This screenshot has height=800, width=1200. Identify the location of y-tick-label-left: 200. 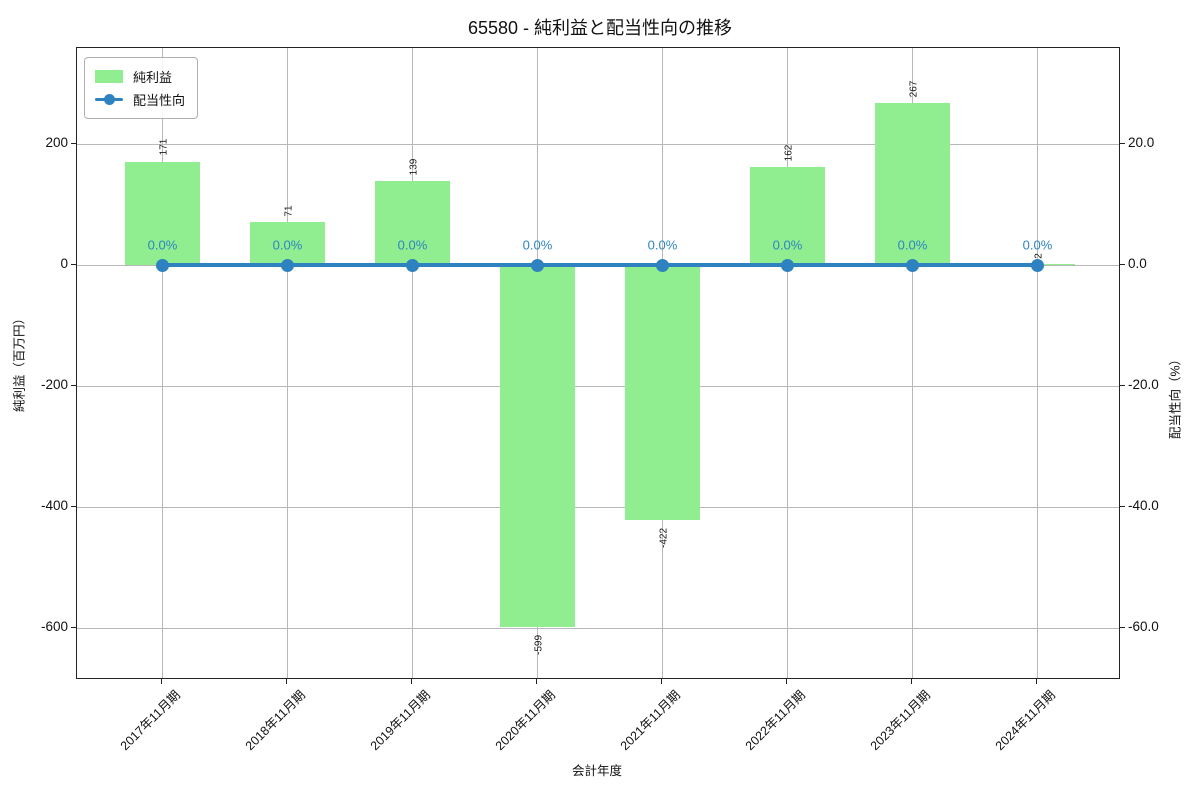
(56, 142).